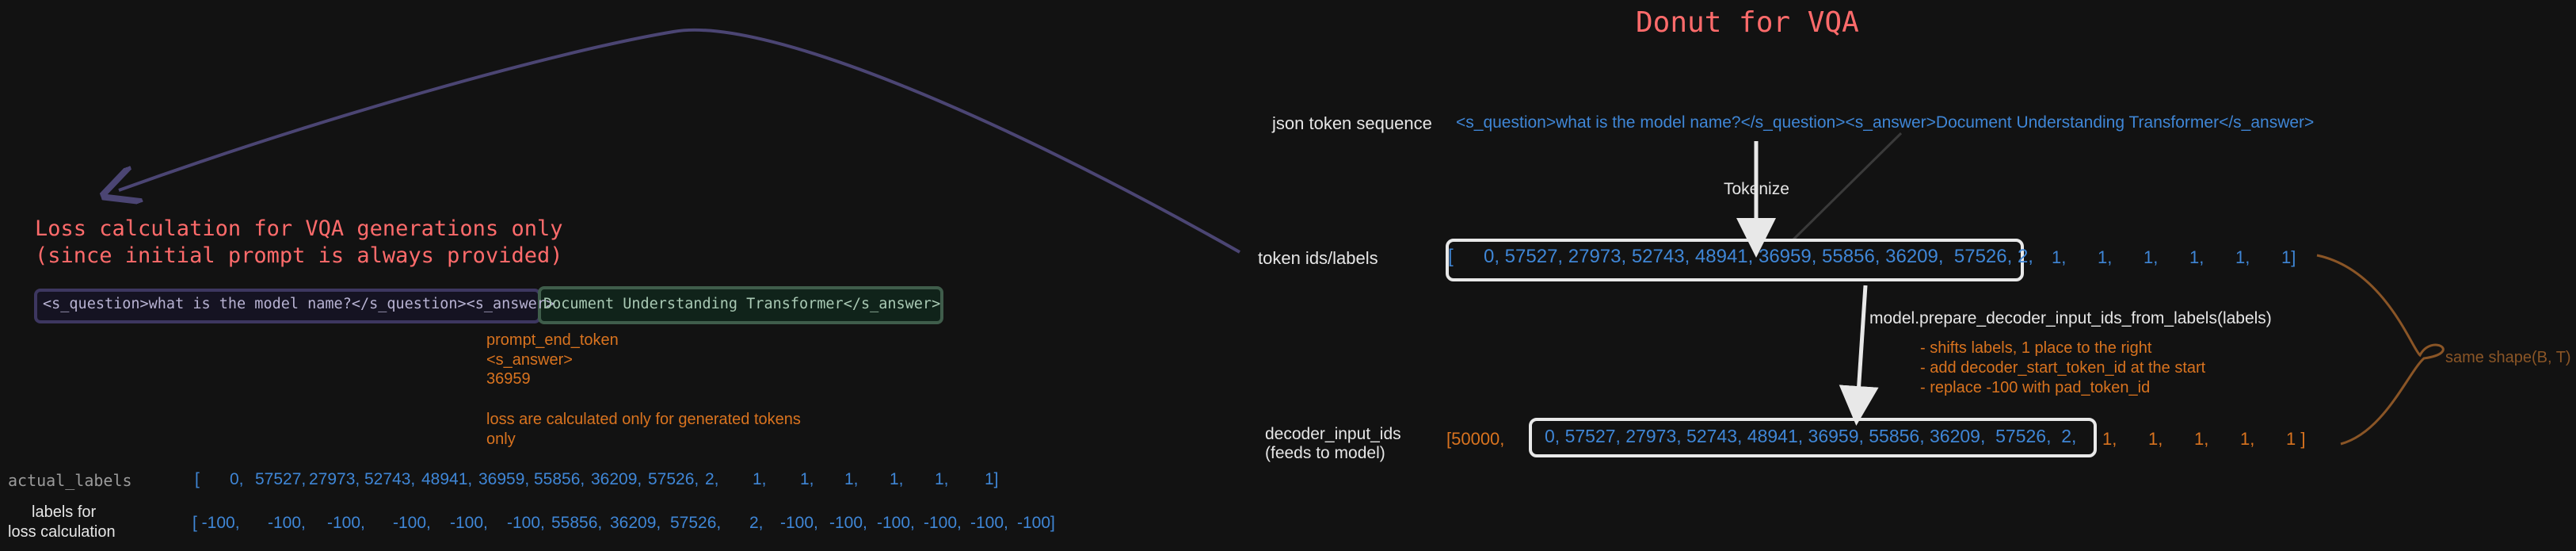  Describe the element at coordinates (2036, 348) in the screenshot. I see `prepare-note-1: - shifts labels, 1 place to the right` at that location.